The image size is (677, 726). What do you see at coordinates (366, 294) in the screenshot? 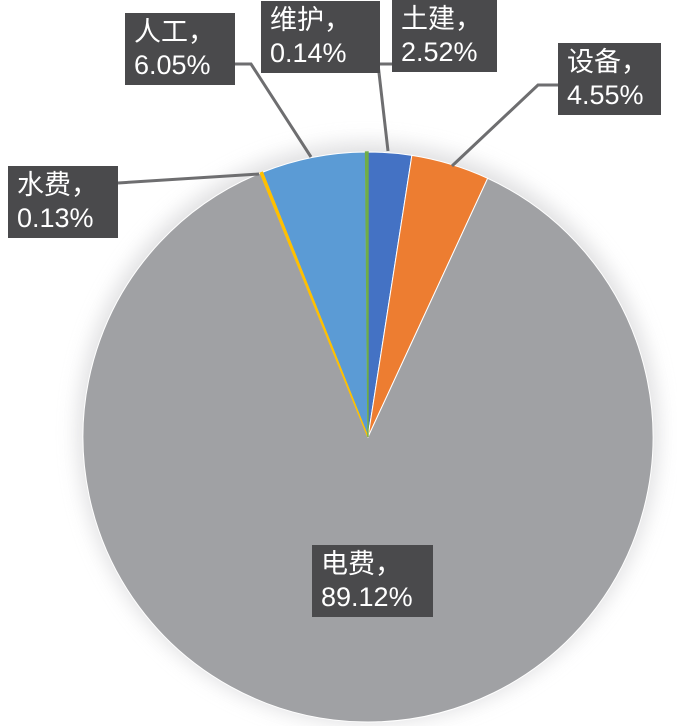
I see `pie-slice-weihu` at bounding box center [366, 294].